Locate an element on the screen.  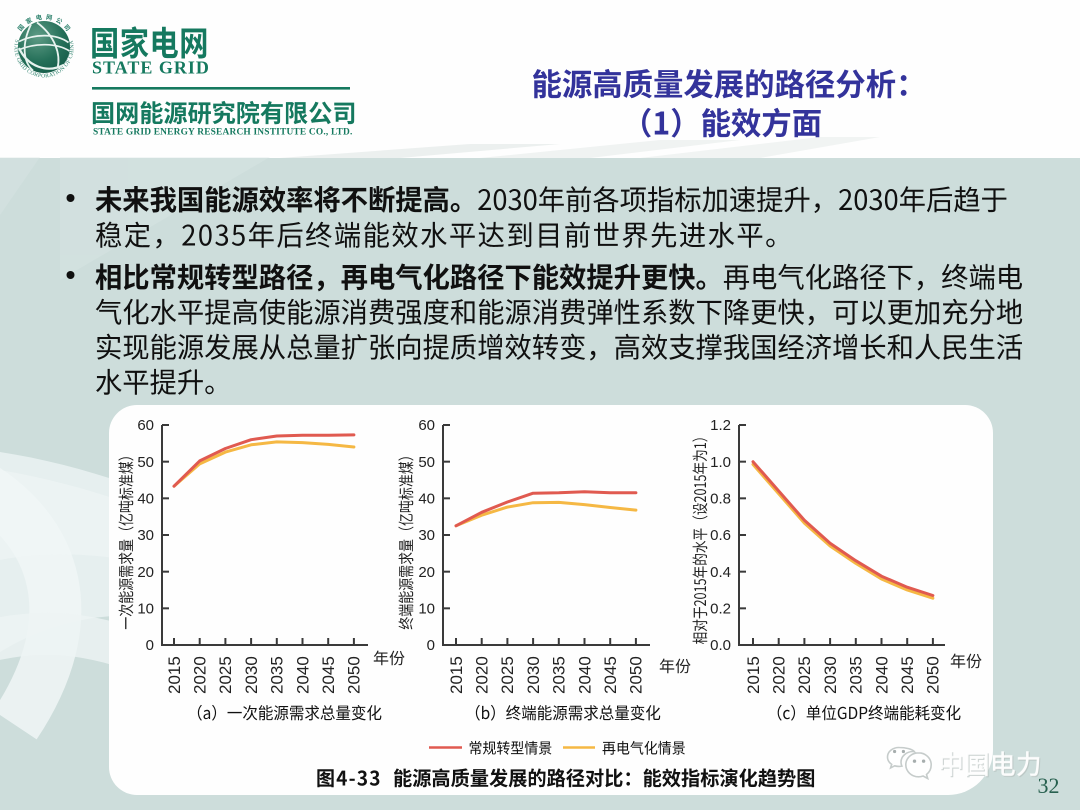
svg-text: 0.0 is located at coordinates (720, 645).